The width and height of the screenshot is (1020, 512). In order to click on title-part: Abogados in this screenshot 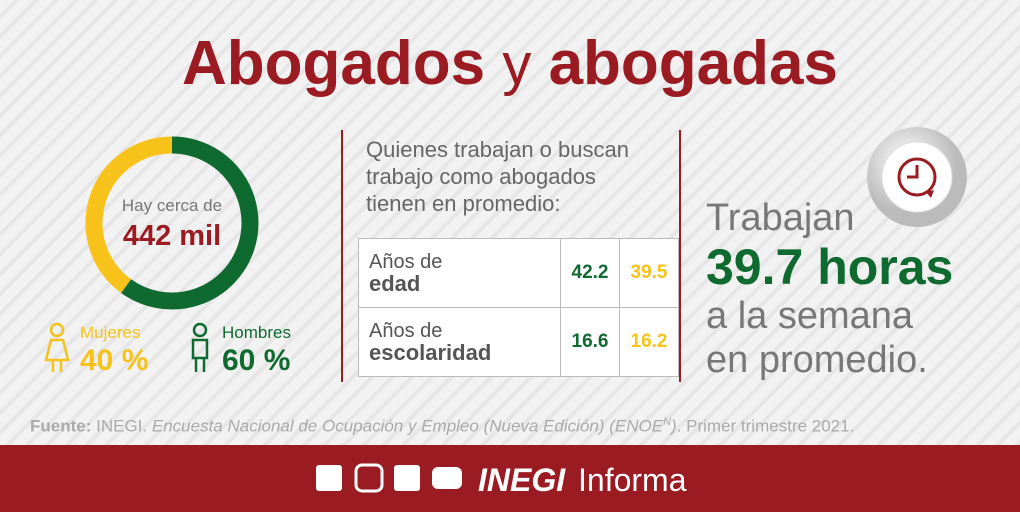, I will do `click(334, 63)`.